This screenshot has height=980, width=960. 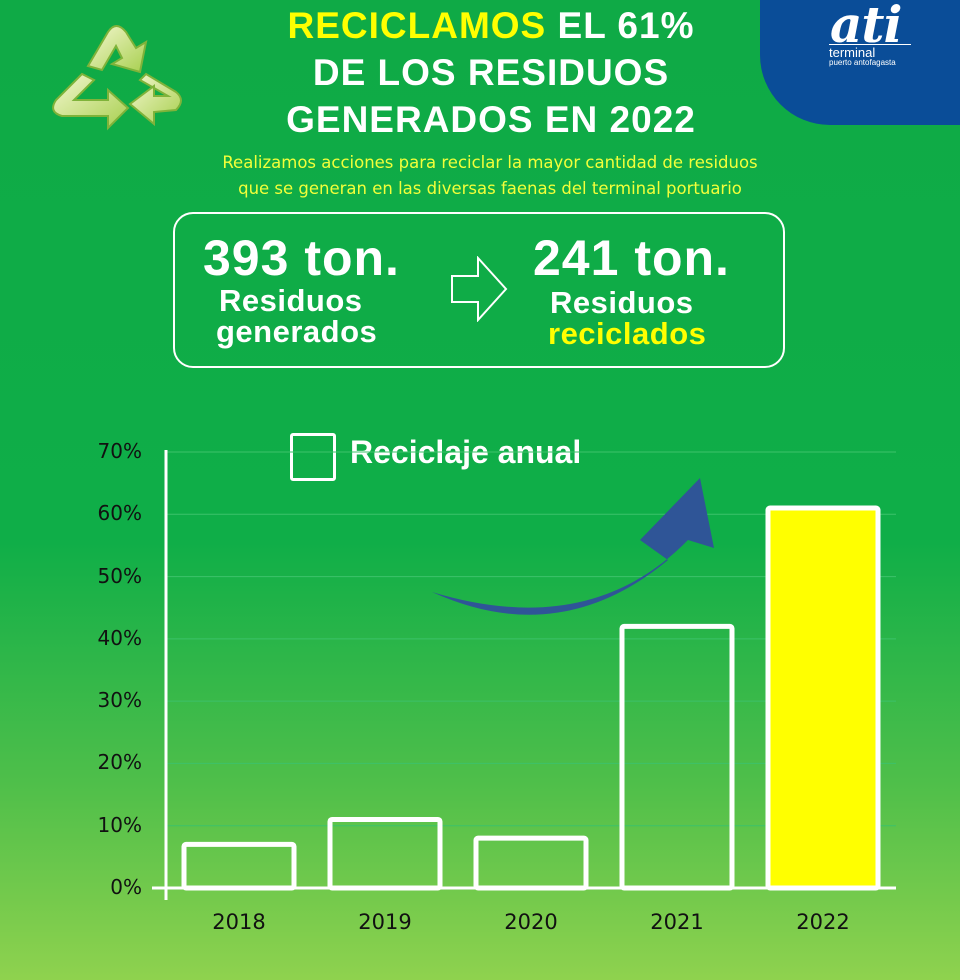 What do you see at coordinates (119, 700) in the screenshot?
I see `y-tick-label: 30%` at bounding box center [119, 700].